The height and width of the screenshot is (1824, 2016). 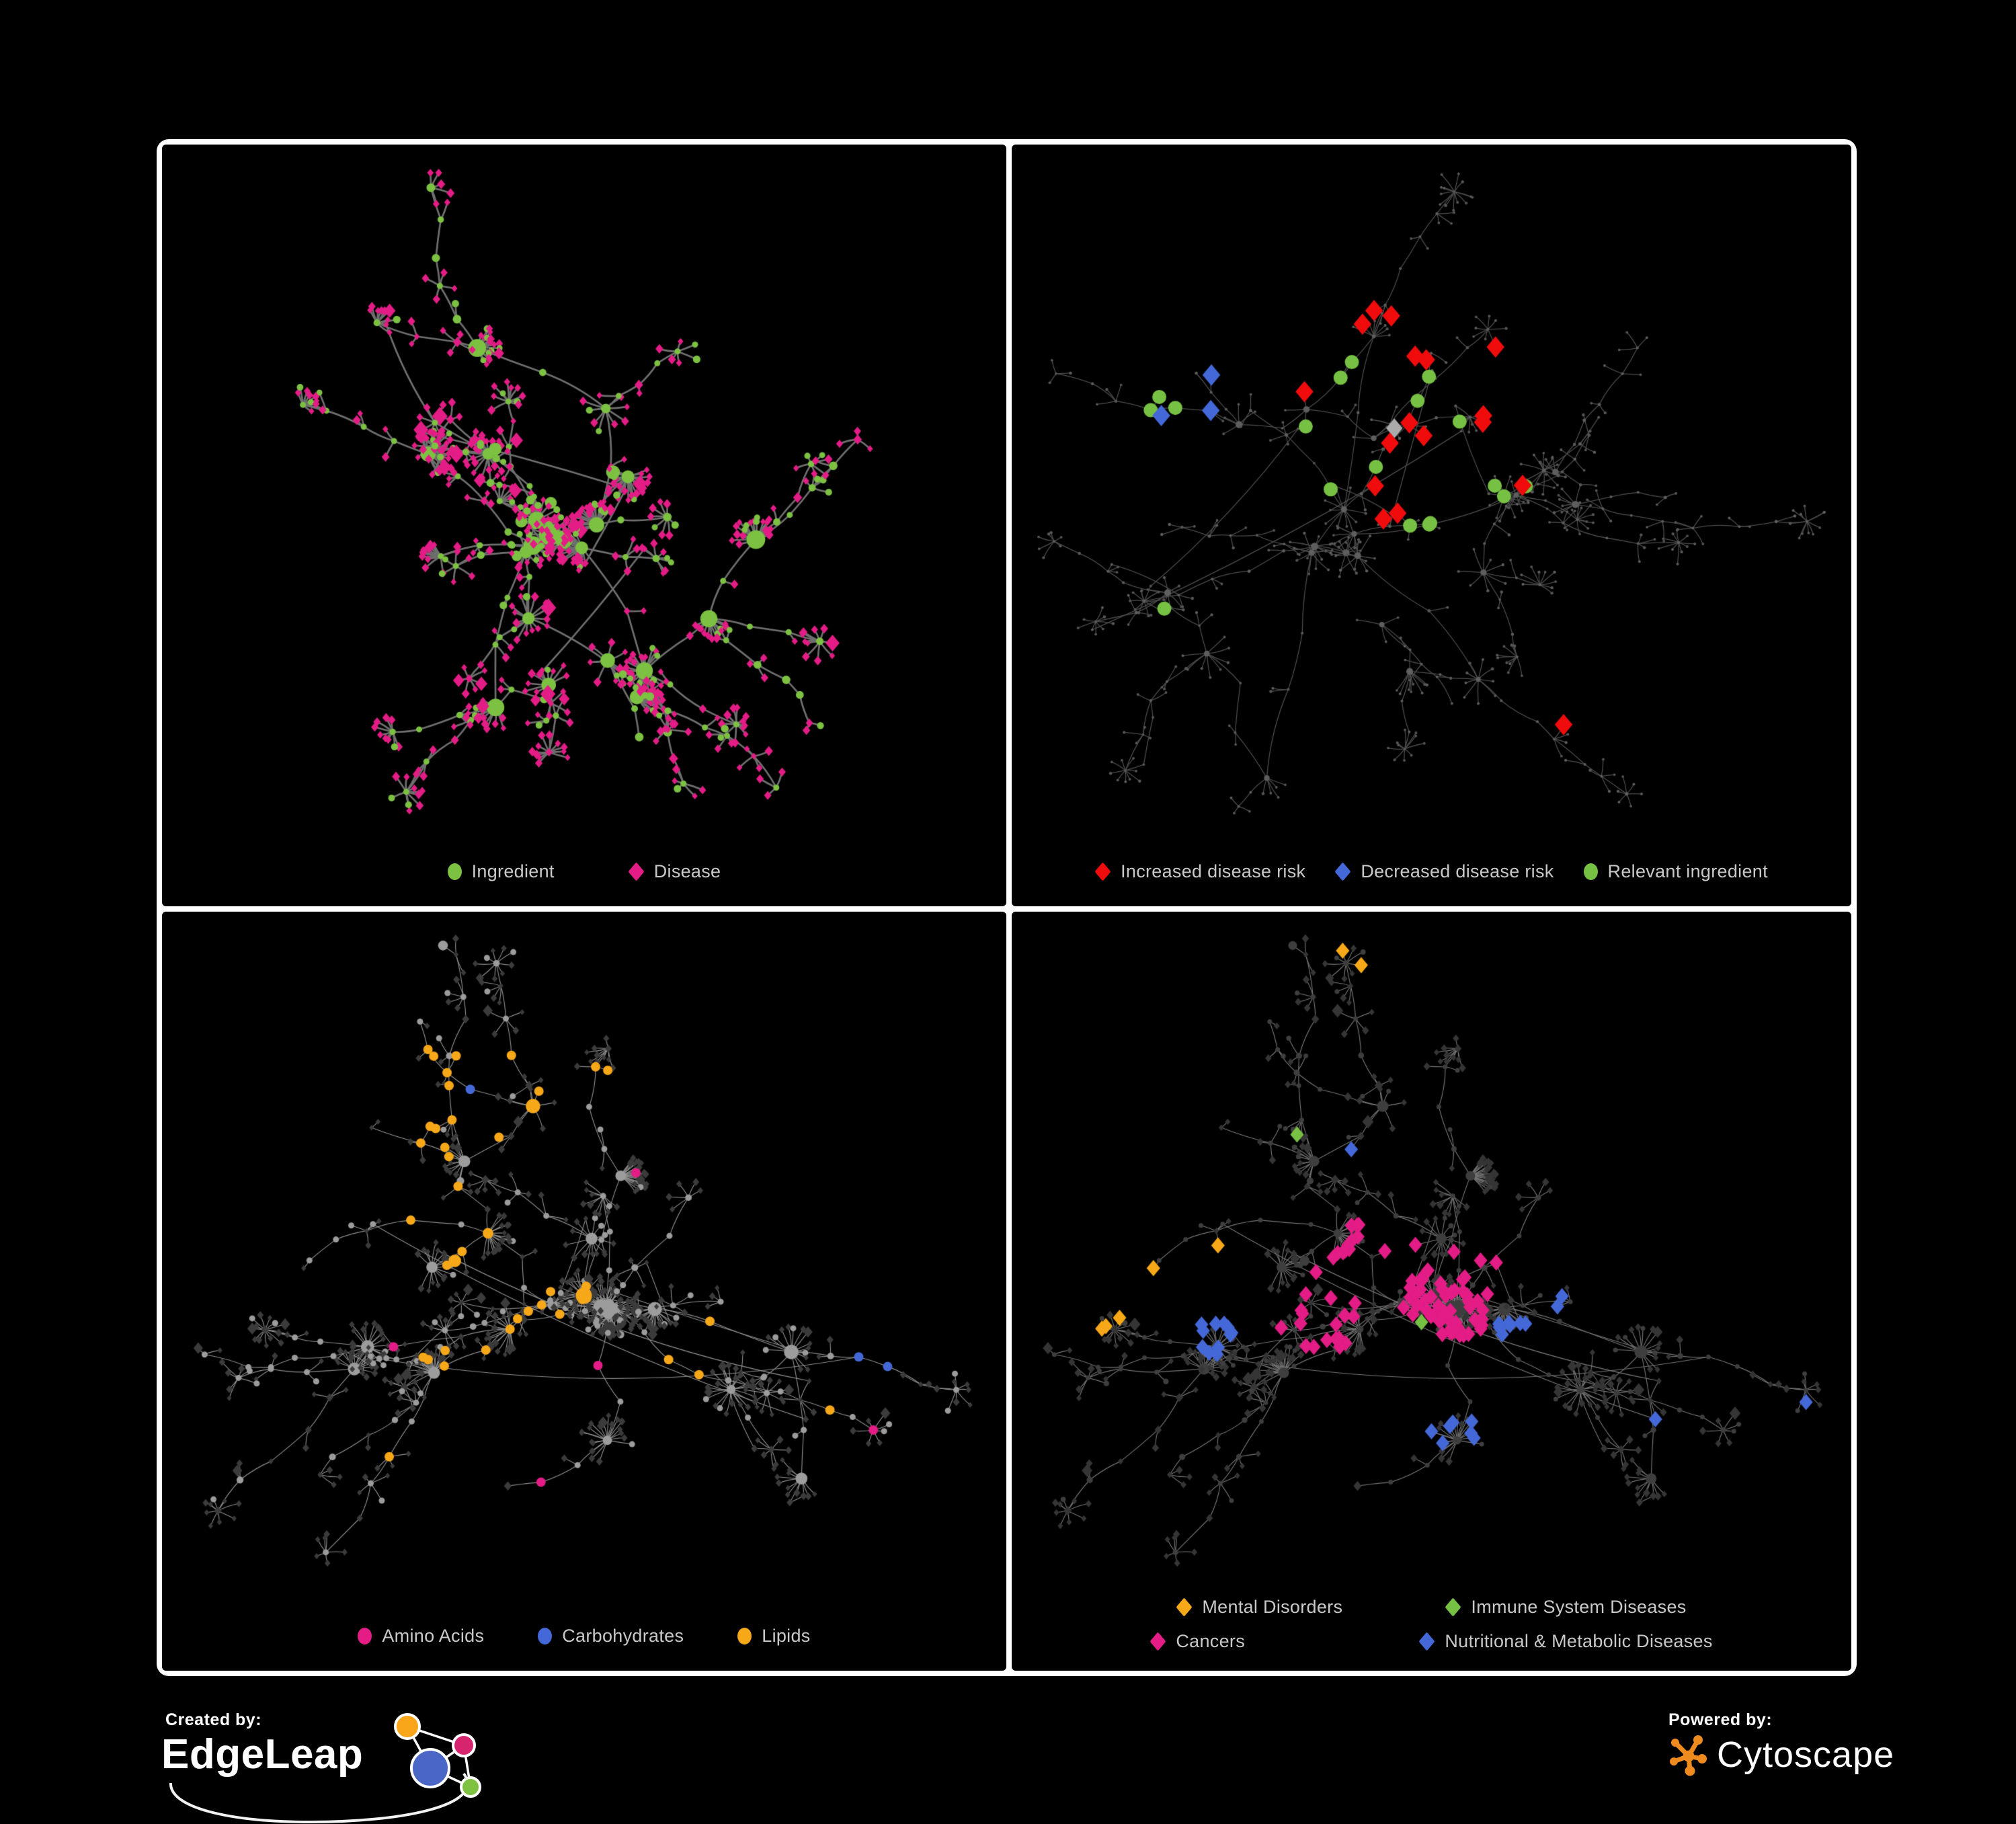 I want to click on legend-label: Cancers, so click(x=1210, y=1641).